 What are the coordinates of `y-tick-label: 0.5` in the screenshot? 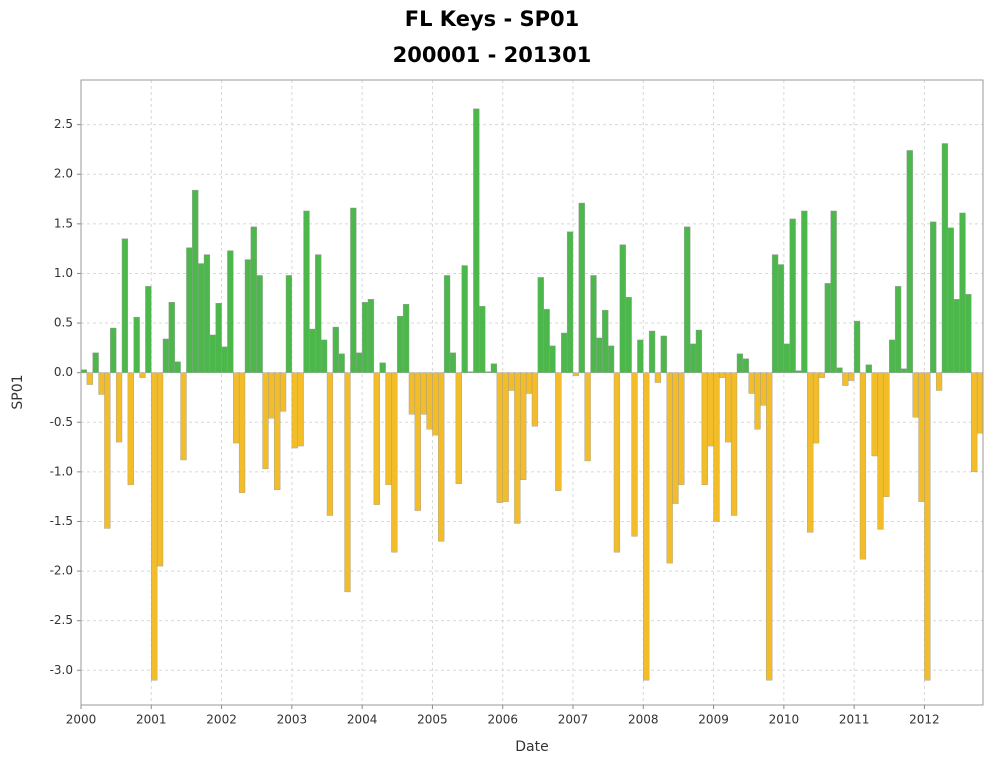 It's located at (63, 323).